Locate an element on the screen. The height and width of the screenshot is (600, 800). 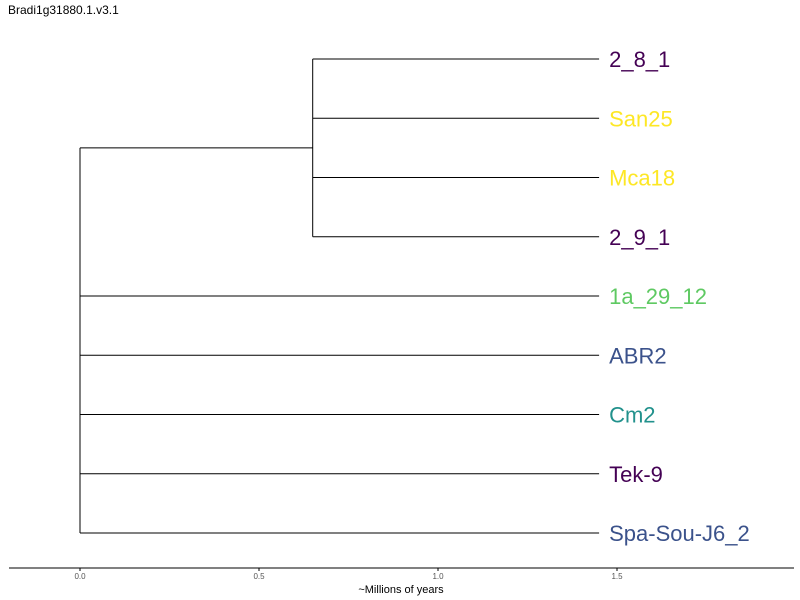
leaf-label: Spa-Sou-J6_2 is located at coordinates (679, 533).